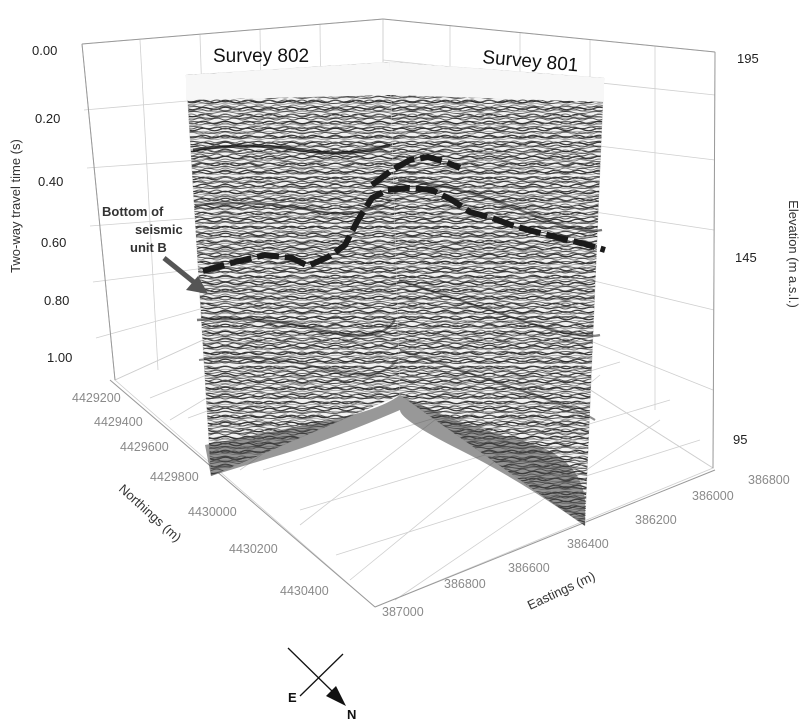 This screenshot has height=720, width=807. Describe the element at coordinates (746, 257) in the screenshot. I see `right-tick-1: 145` at that location.